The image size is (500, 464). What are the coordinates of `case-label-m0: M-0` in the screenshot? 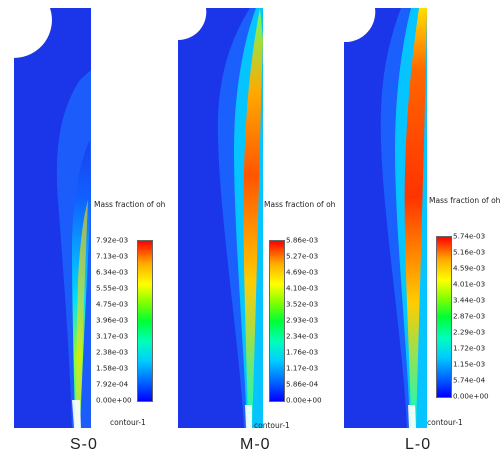 It's located at (255, 444).